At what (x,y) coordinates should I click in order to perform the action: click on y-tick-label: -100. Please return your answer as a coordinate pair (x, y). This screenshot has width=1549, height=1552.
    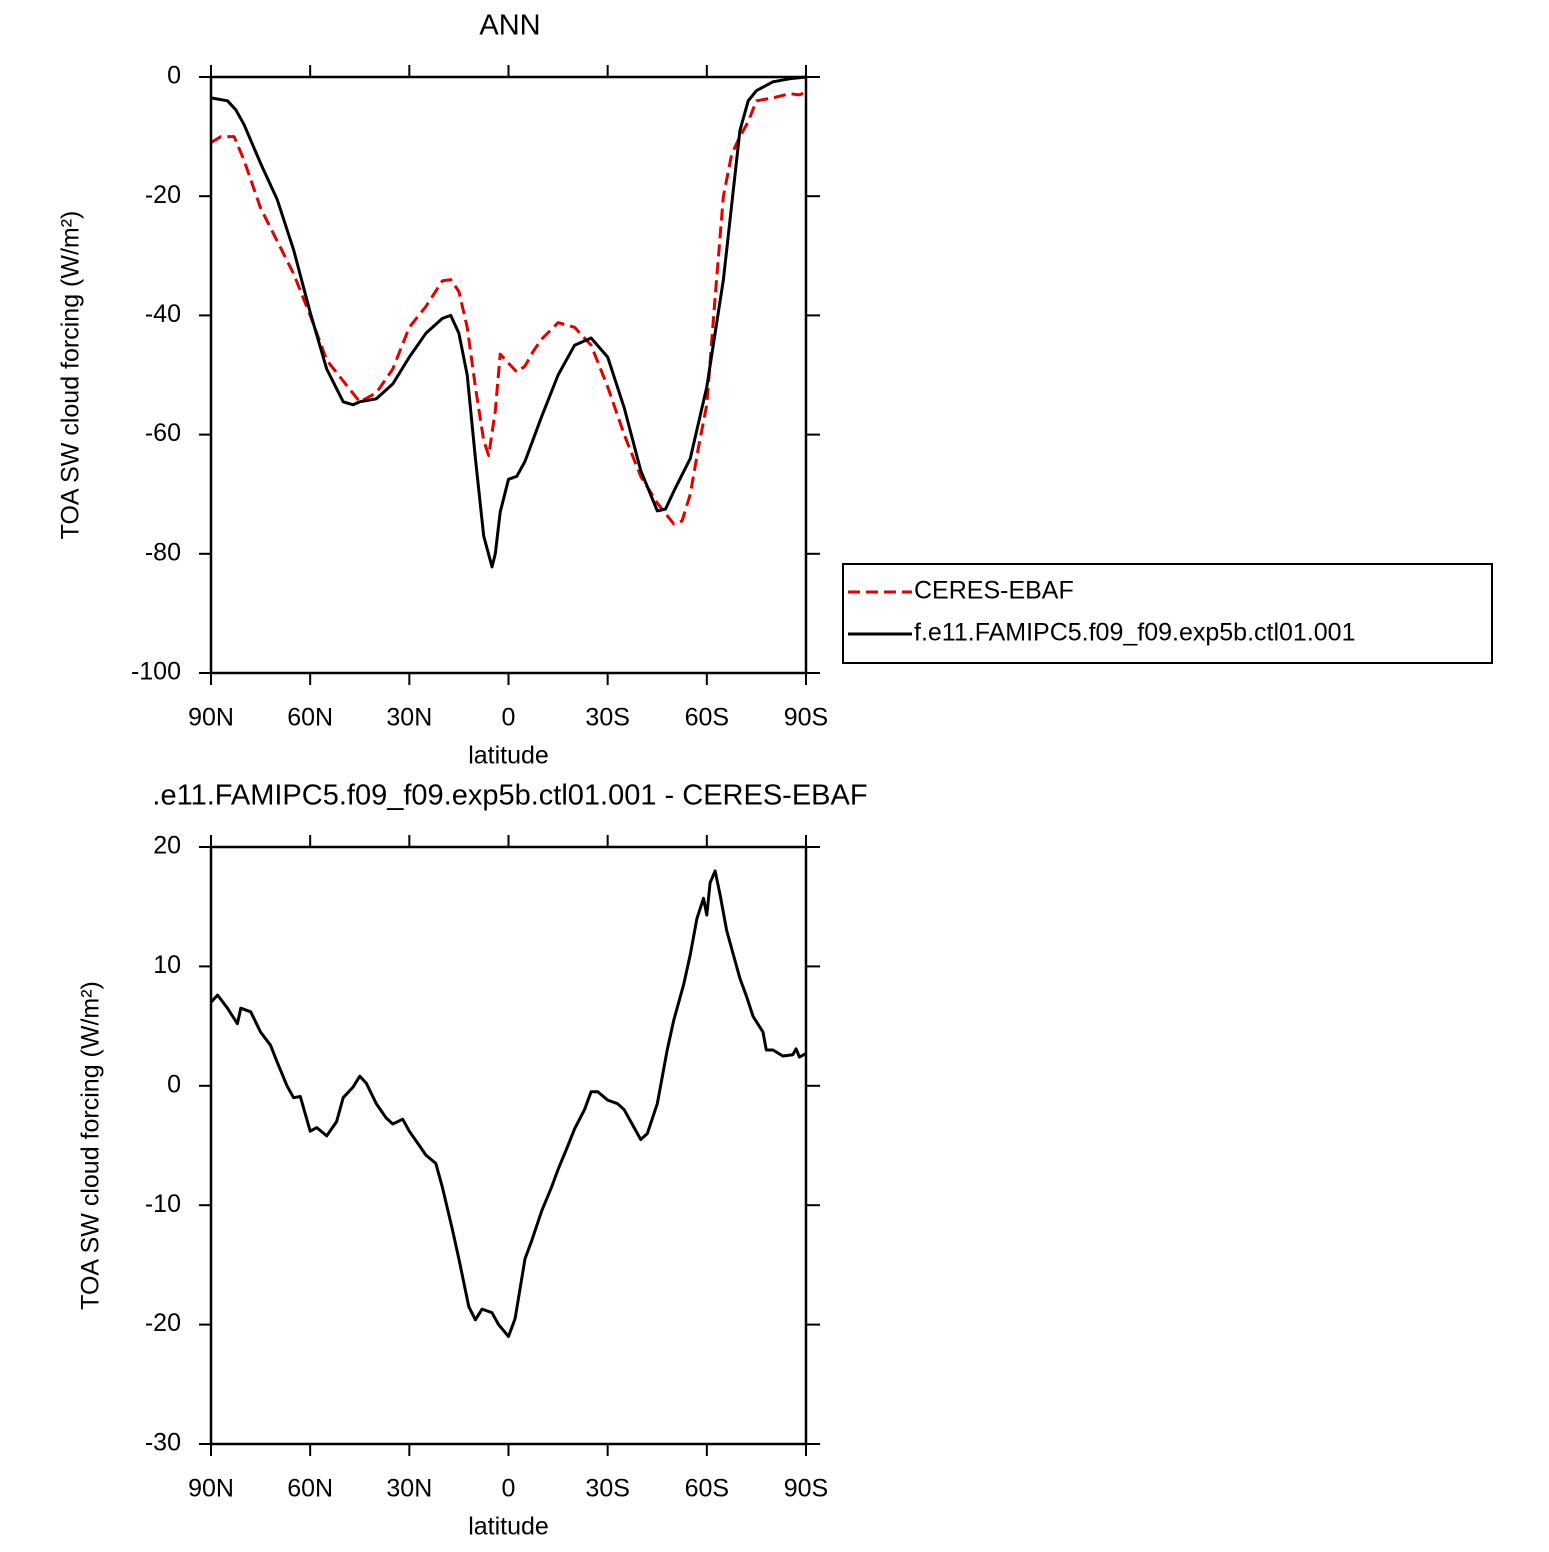
    Looking at the image, I should click on (156, 672).